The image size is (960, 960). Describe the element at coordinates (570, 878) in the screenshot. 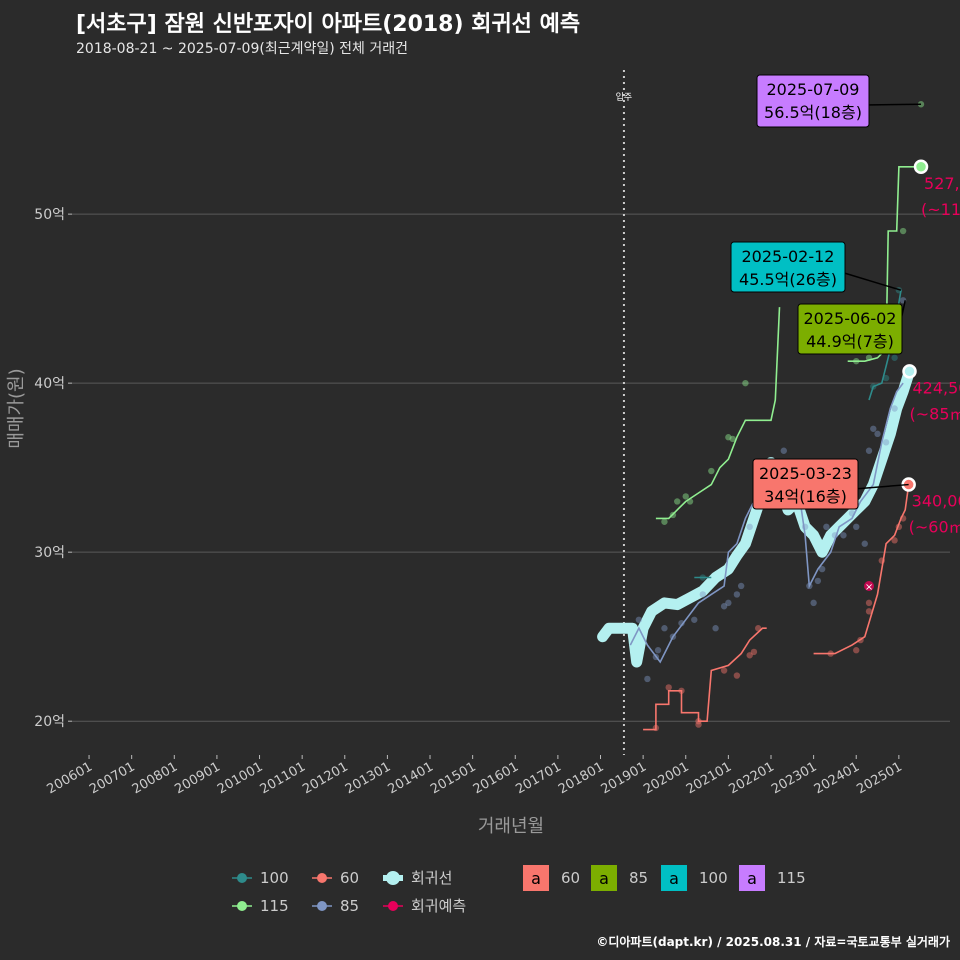

I see `legend-box-label: 60` at that location.